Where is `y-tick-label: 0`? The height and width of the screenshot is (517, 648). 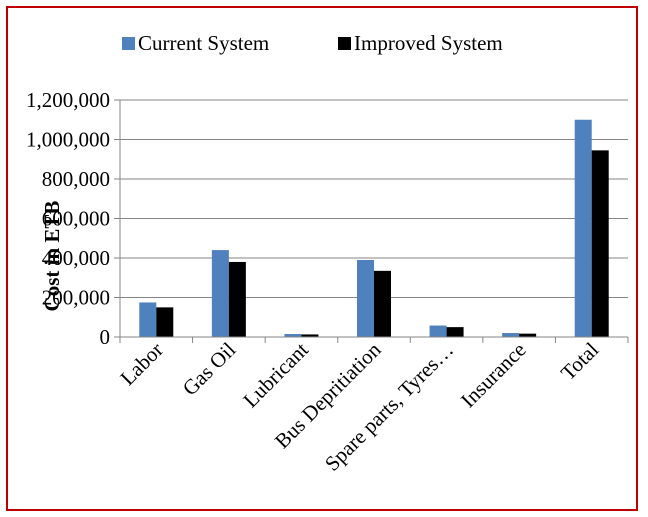 y-tick-label: 0 is located at coordinates (105, 337).